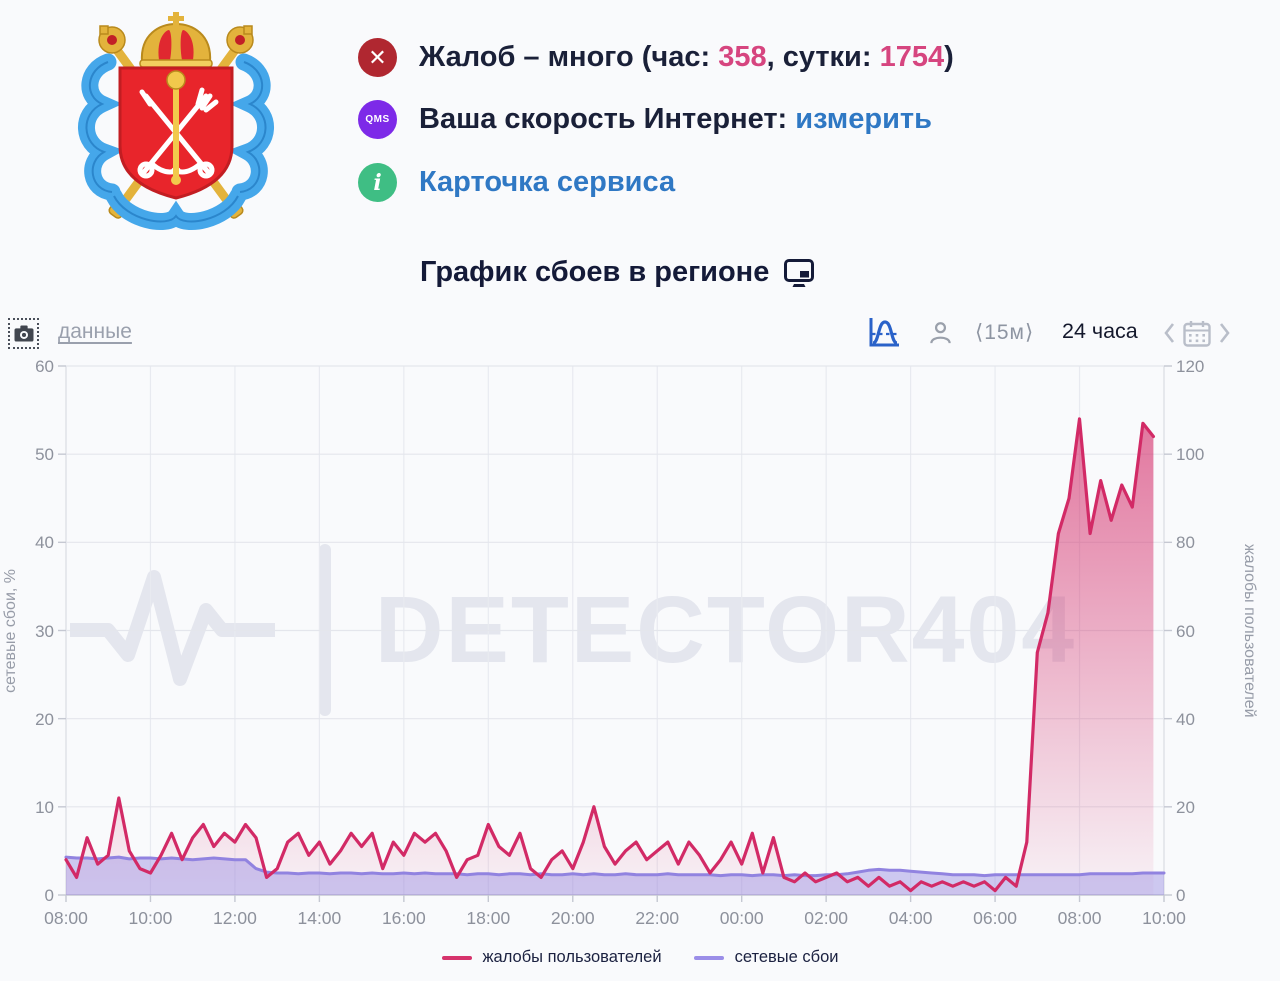  I want to click on distribution-chart-icon, so click(884, 332).